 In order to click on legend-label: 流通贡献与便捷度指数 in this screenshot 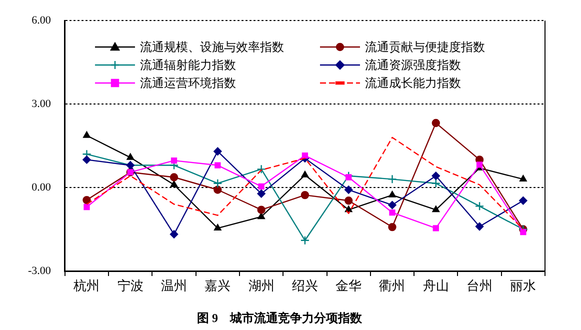, I will do `click(424, 47)`.